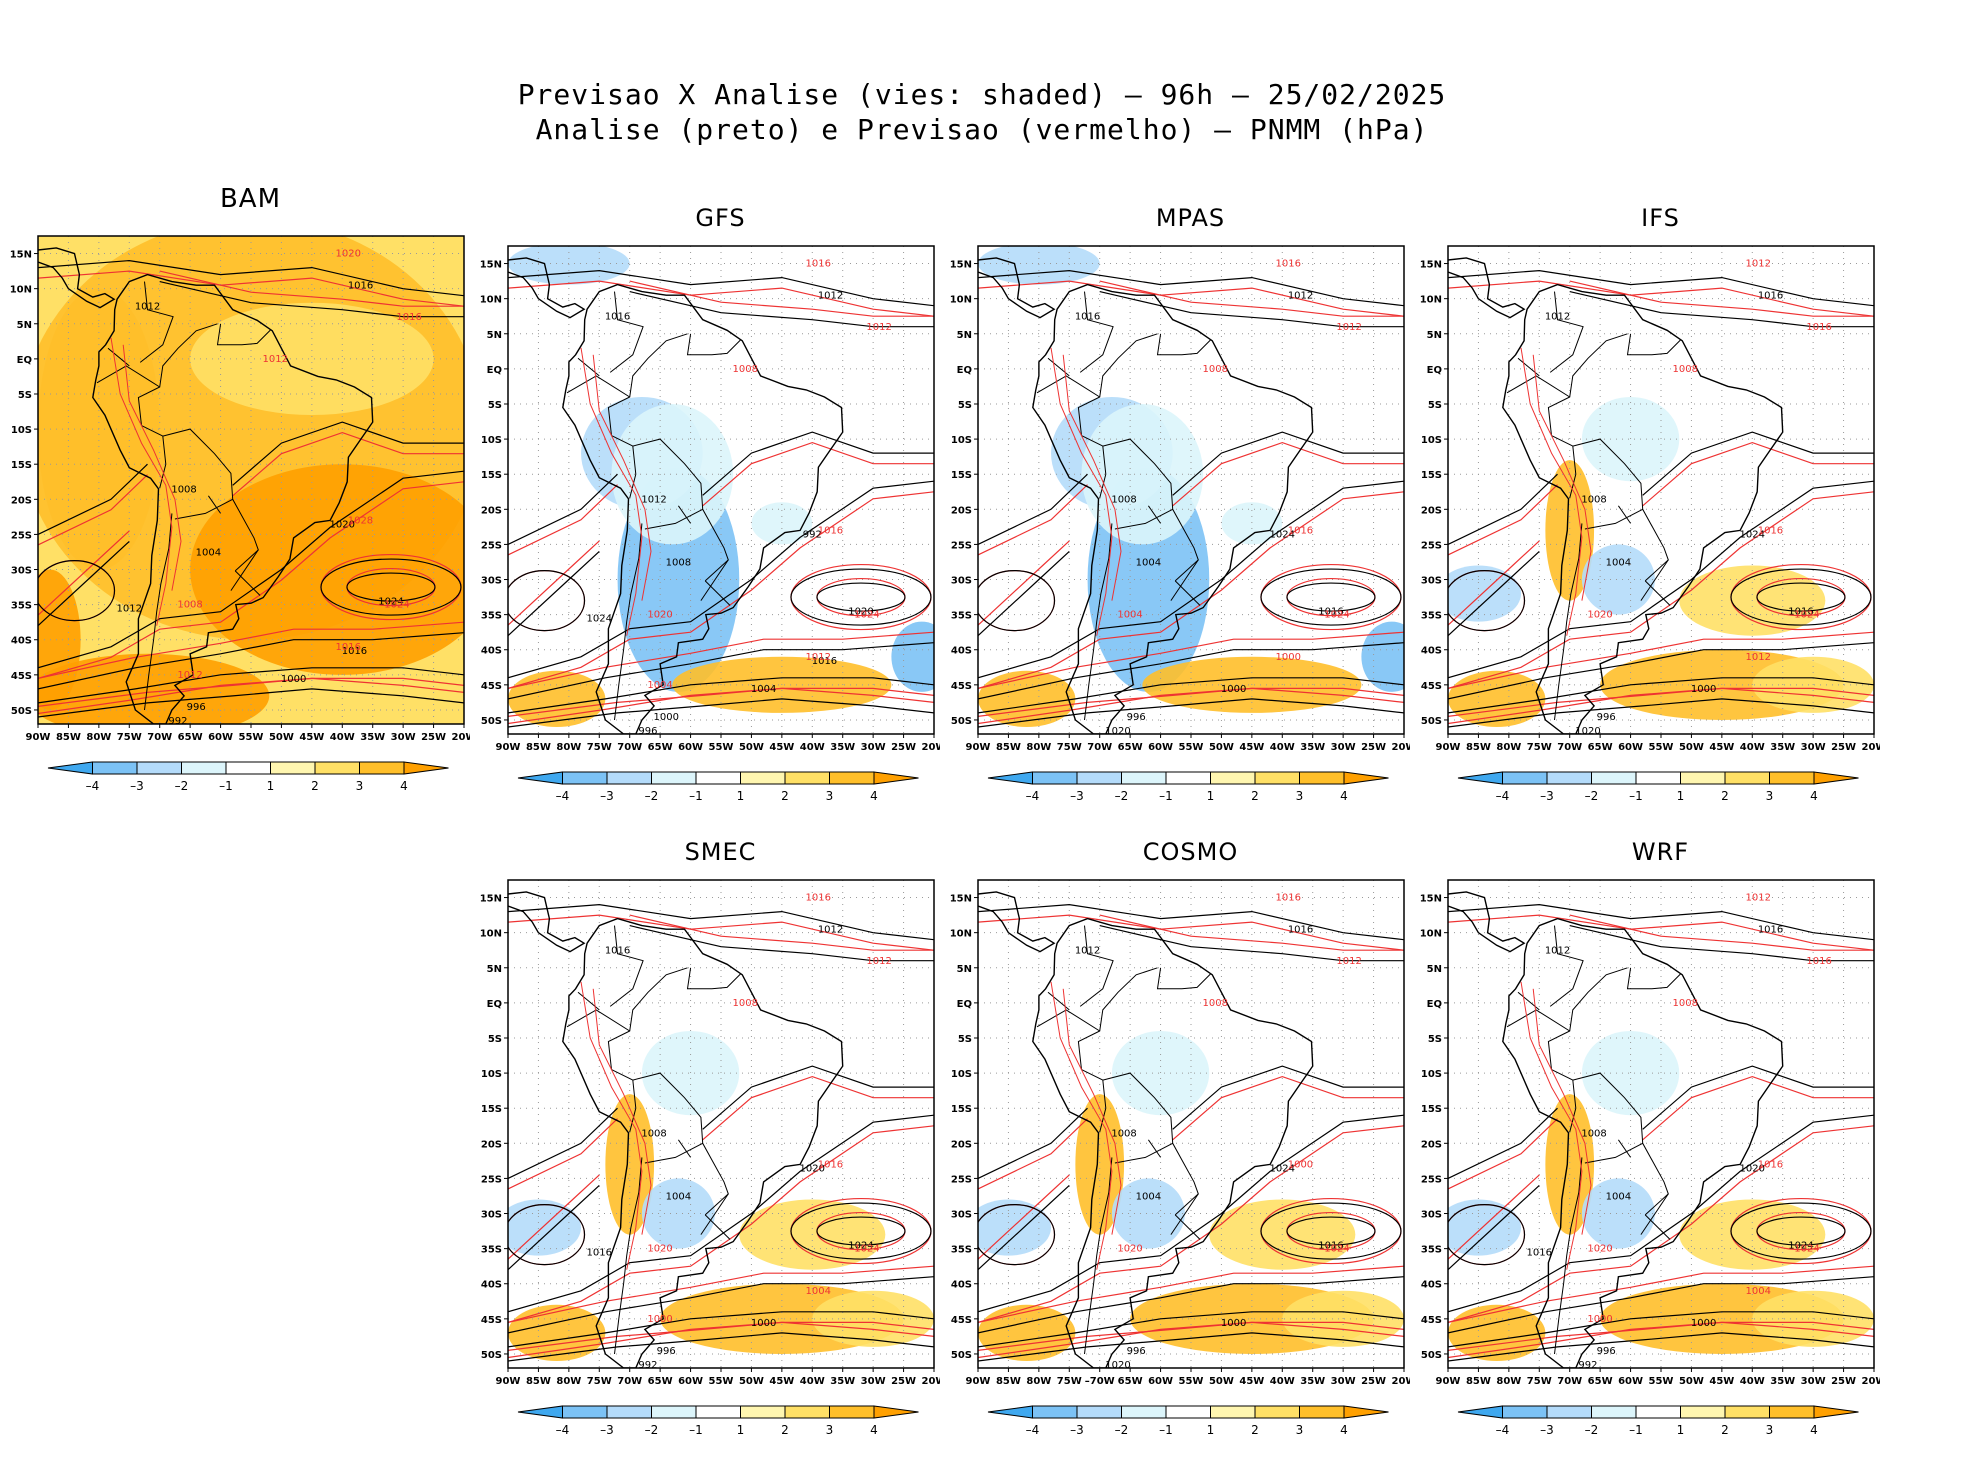  What do you see at coordinates (1431, 545) in the screenshot?
I see `lat-tick-label: 25S` at bounding box center [1431, 545].